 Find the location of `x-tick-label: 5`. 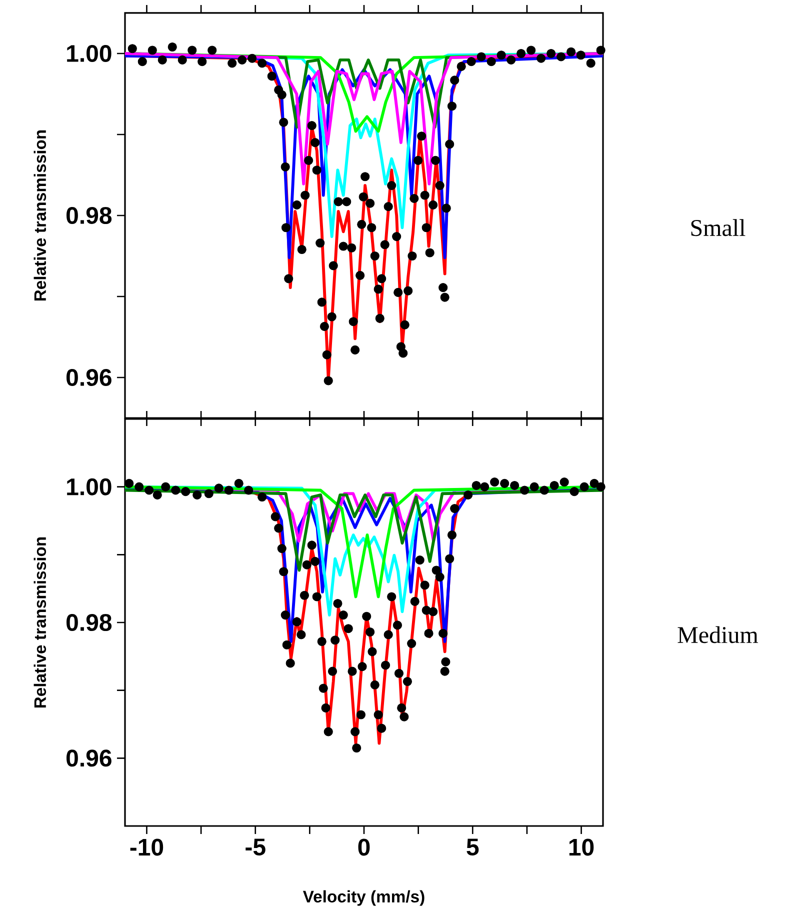

x-tick-label: 5 is located at coordinates (472, 847).